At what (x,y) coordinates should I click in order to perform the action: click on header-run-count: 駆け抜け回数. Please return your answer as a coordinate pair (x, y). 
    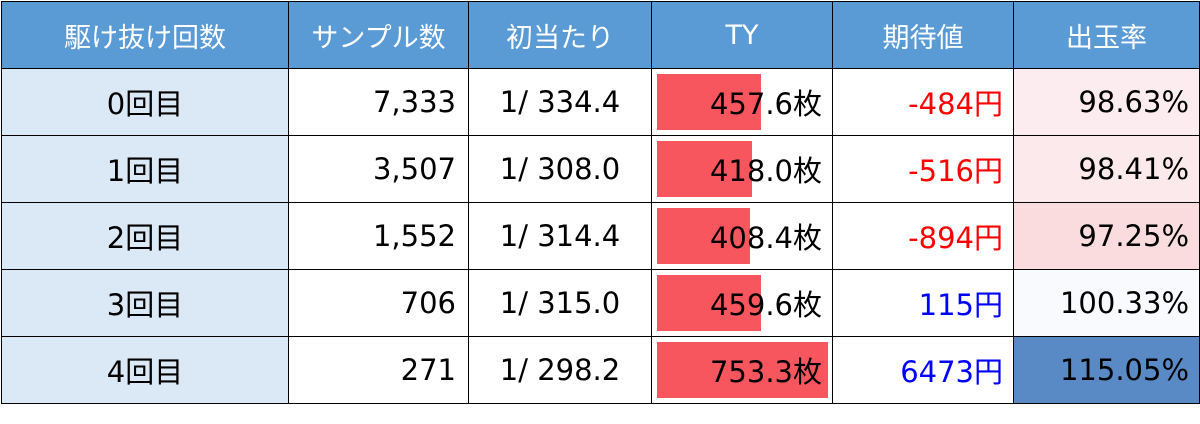
    Looking at the image, I should click on (145, 35).